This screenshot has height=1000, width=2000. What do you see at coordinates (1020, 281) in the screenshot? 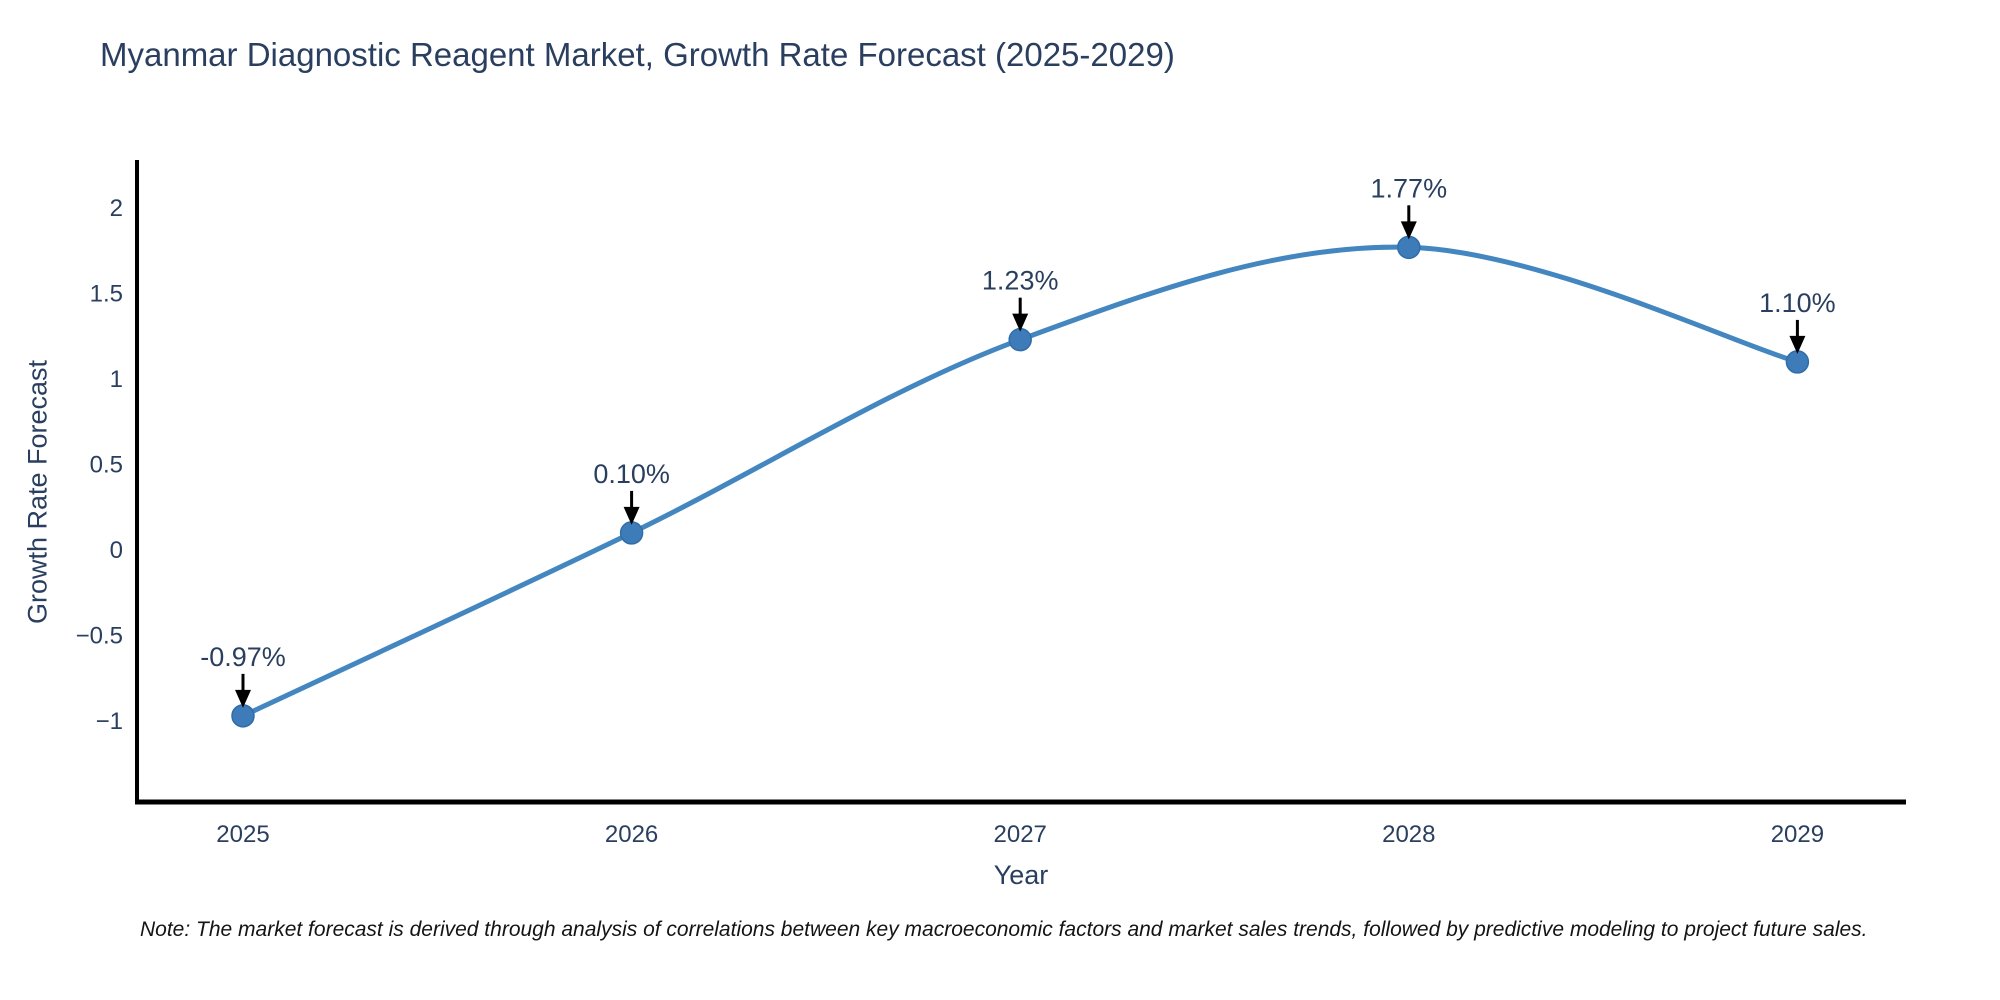
I see `data-point-label: 1.23%` at bounding box center [1020, 281].